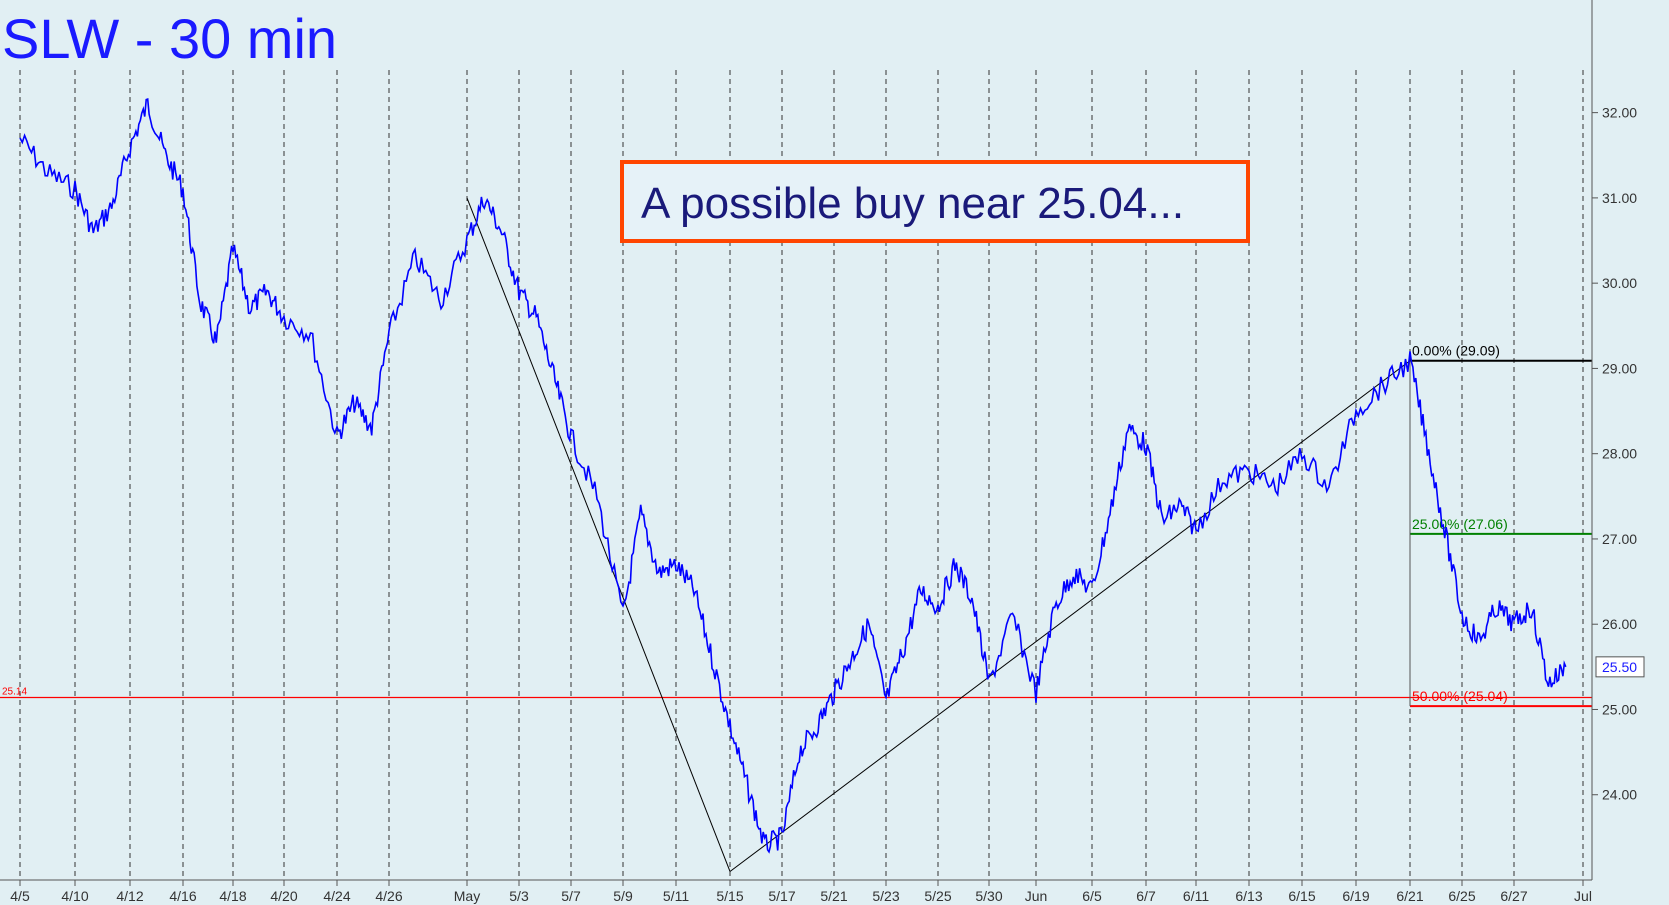 The width and height of the screenshot is (1669, 905). What do you see at coordinates (729, 896) in the screenshot?
I see `x-tick-label: 5/15` at bounding box center [729, 896].